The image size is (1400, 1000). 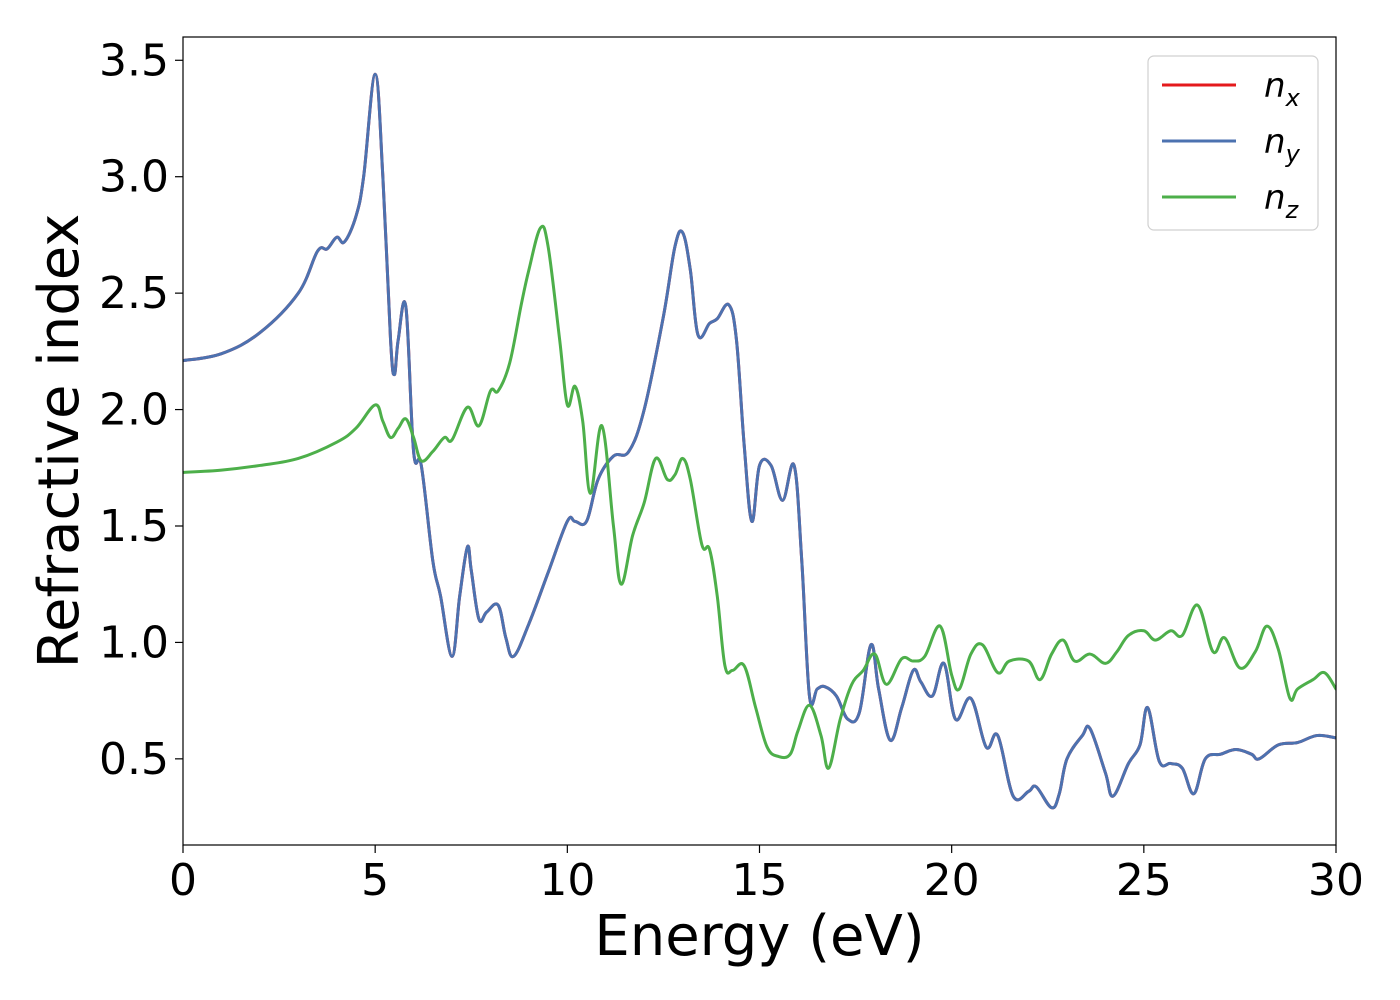 I want to click on y-tick-label: 0.5, so click(x=134, y=759).